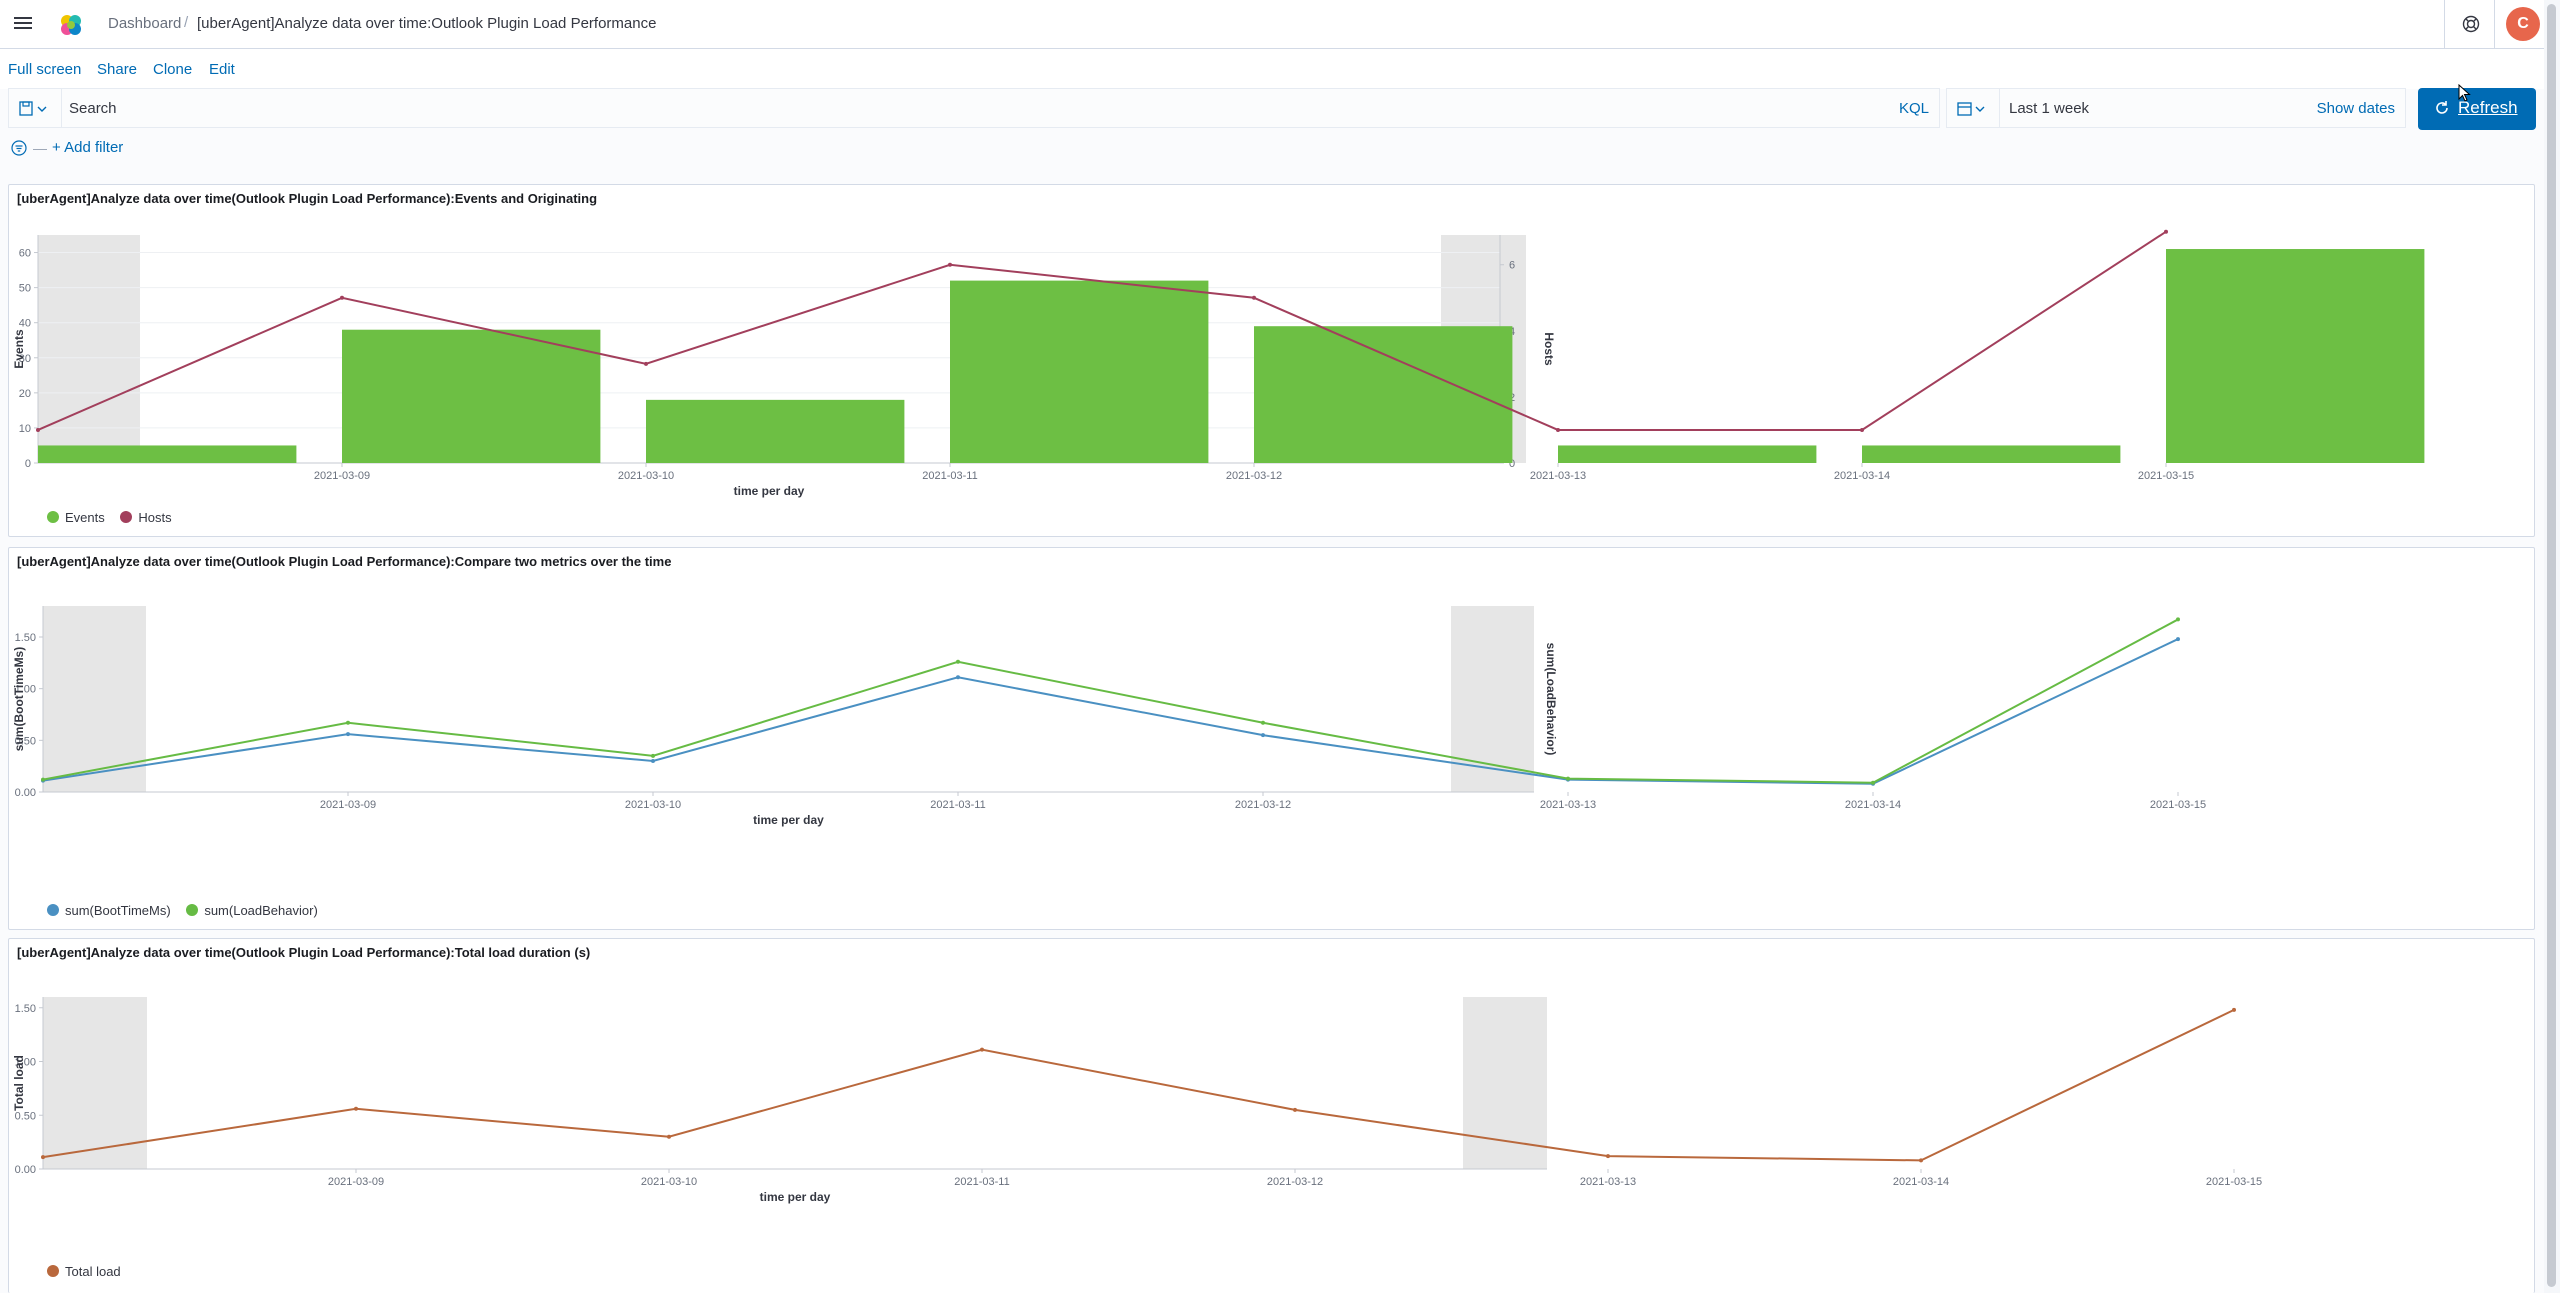  I want to click on breadcrumb-dashboard: Dashboard, so click(145, 23).